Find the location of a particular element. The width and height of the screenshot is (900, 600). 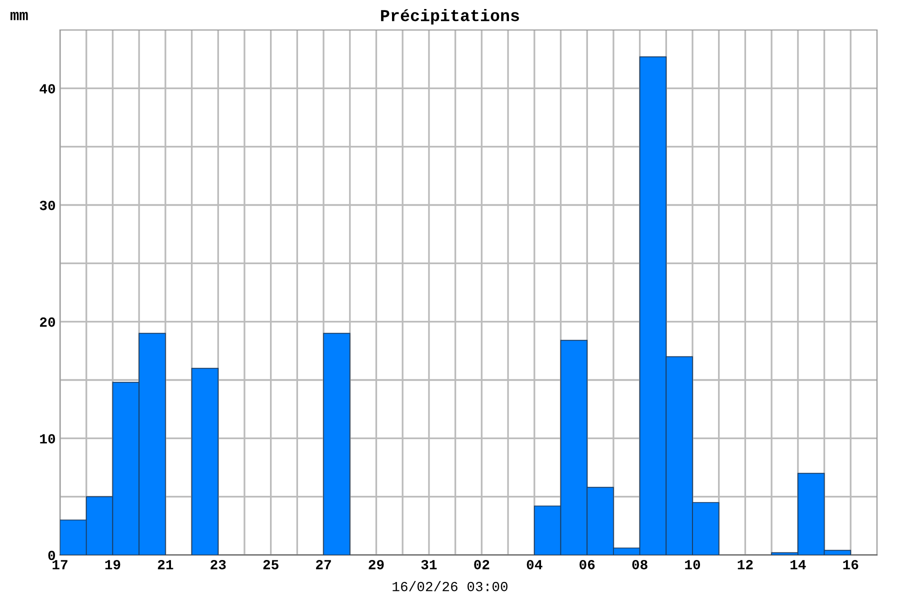

x-tick-label: 27 is located at coordinates (323, 565).